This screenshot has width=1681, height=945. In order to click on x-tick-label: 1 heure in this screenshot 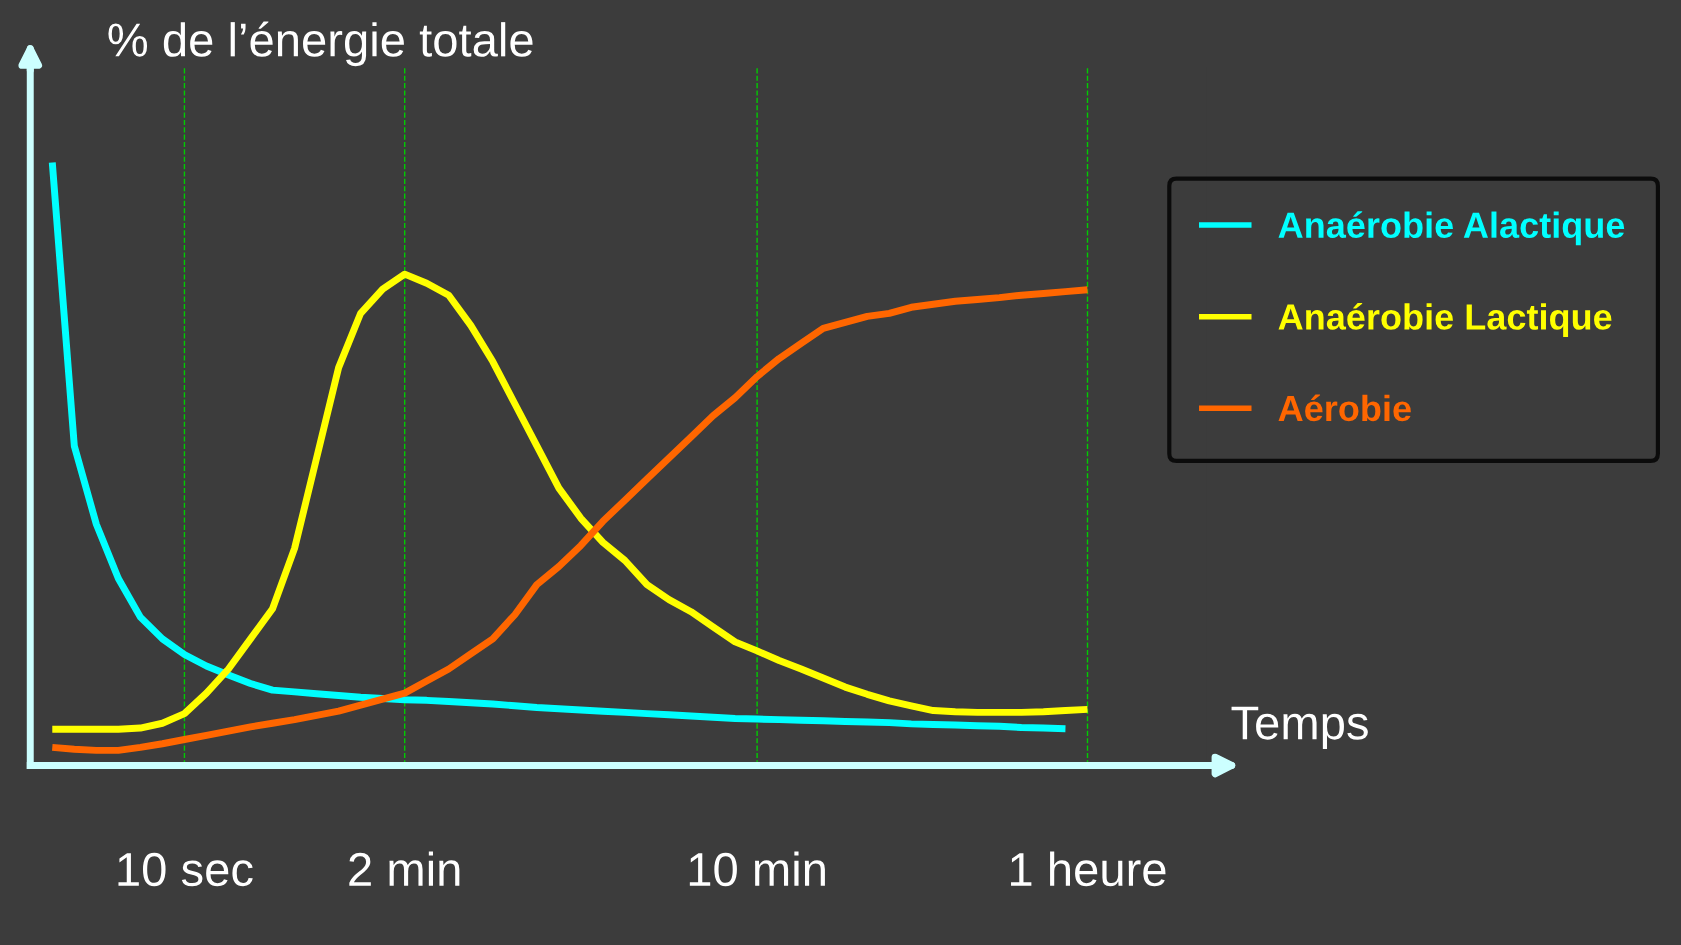, I will do `click(1088, 869)`.